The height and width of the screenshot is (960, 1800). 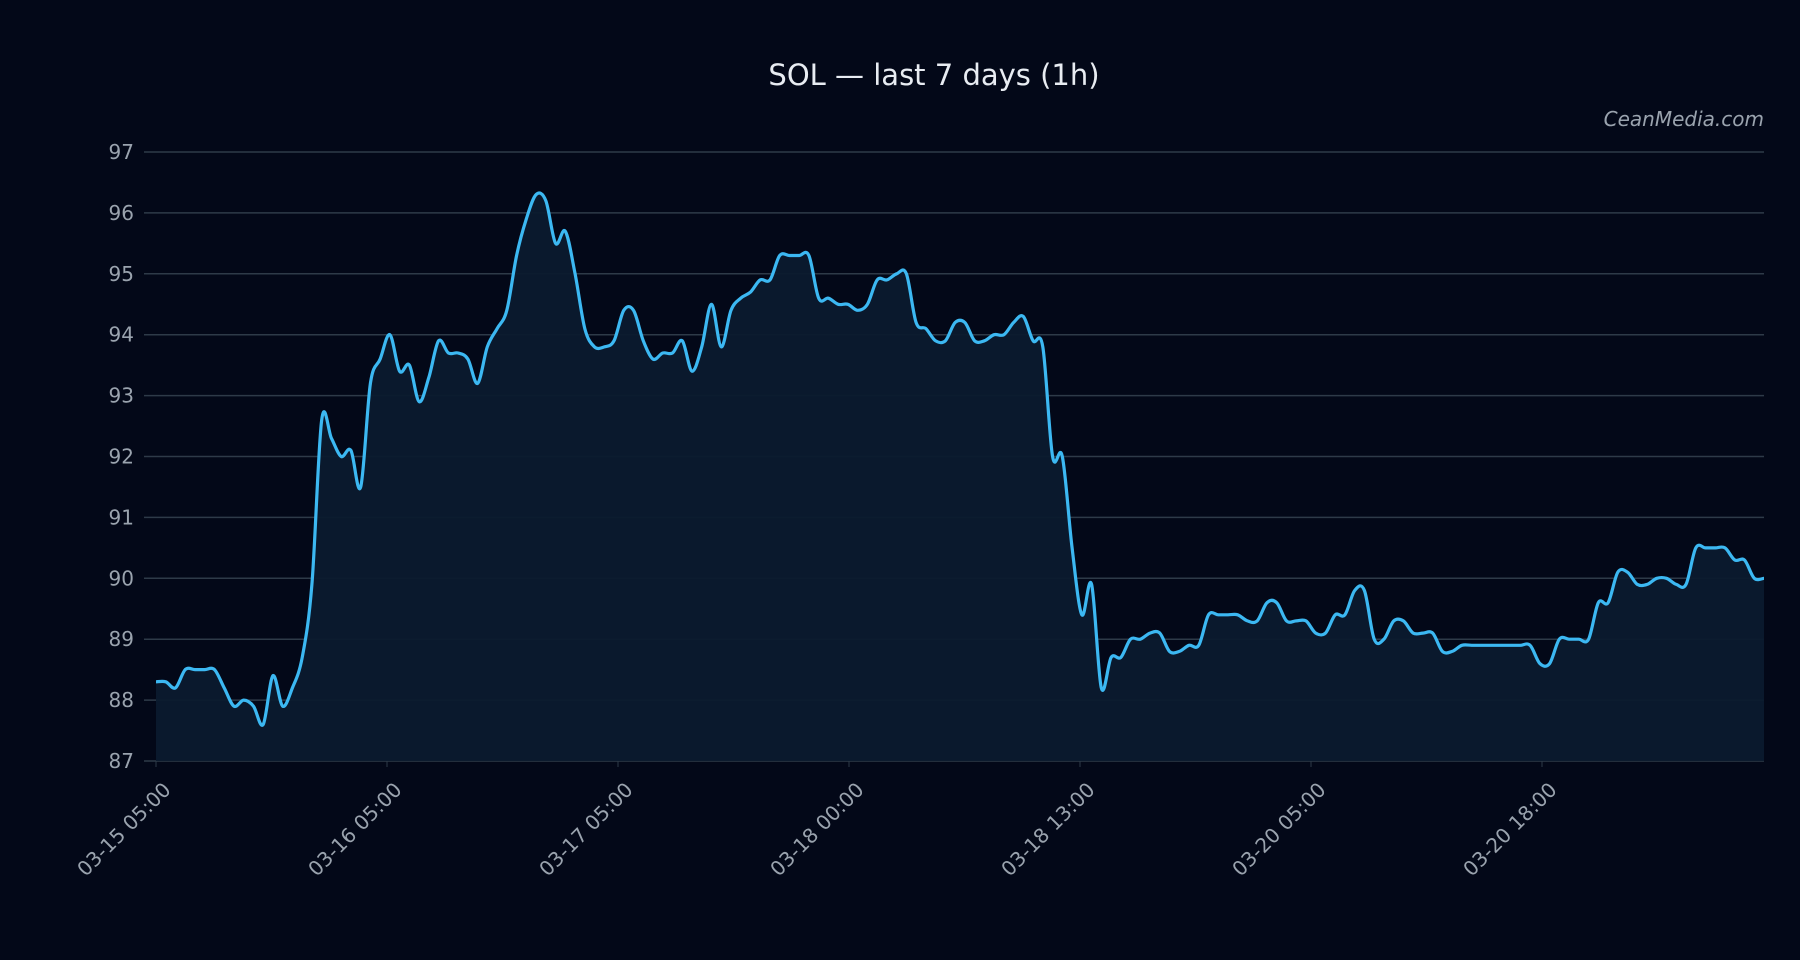 I want to click on y-tick-label: 96, so click(x=121, y=213).